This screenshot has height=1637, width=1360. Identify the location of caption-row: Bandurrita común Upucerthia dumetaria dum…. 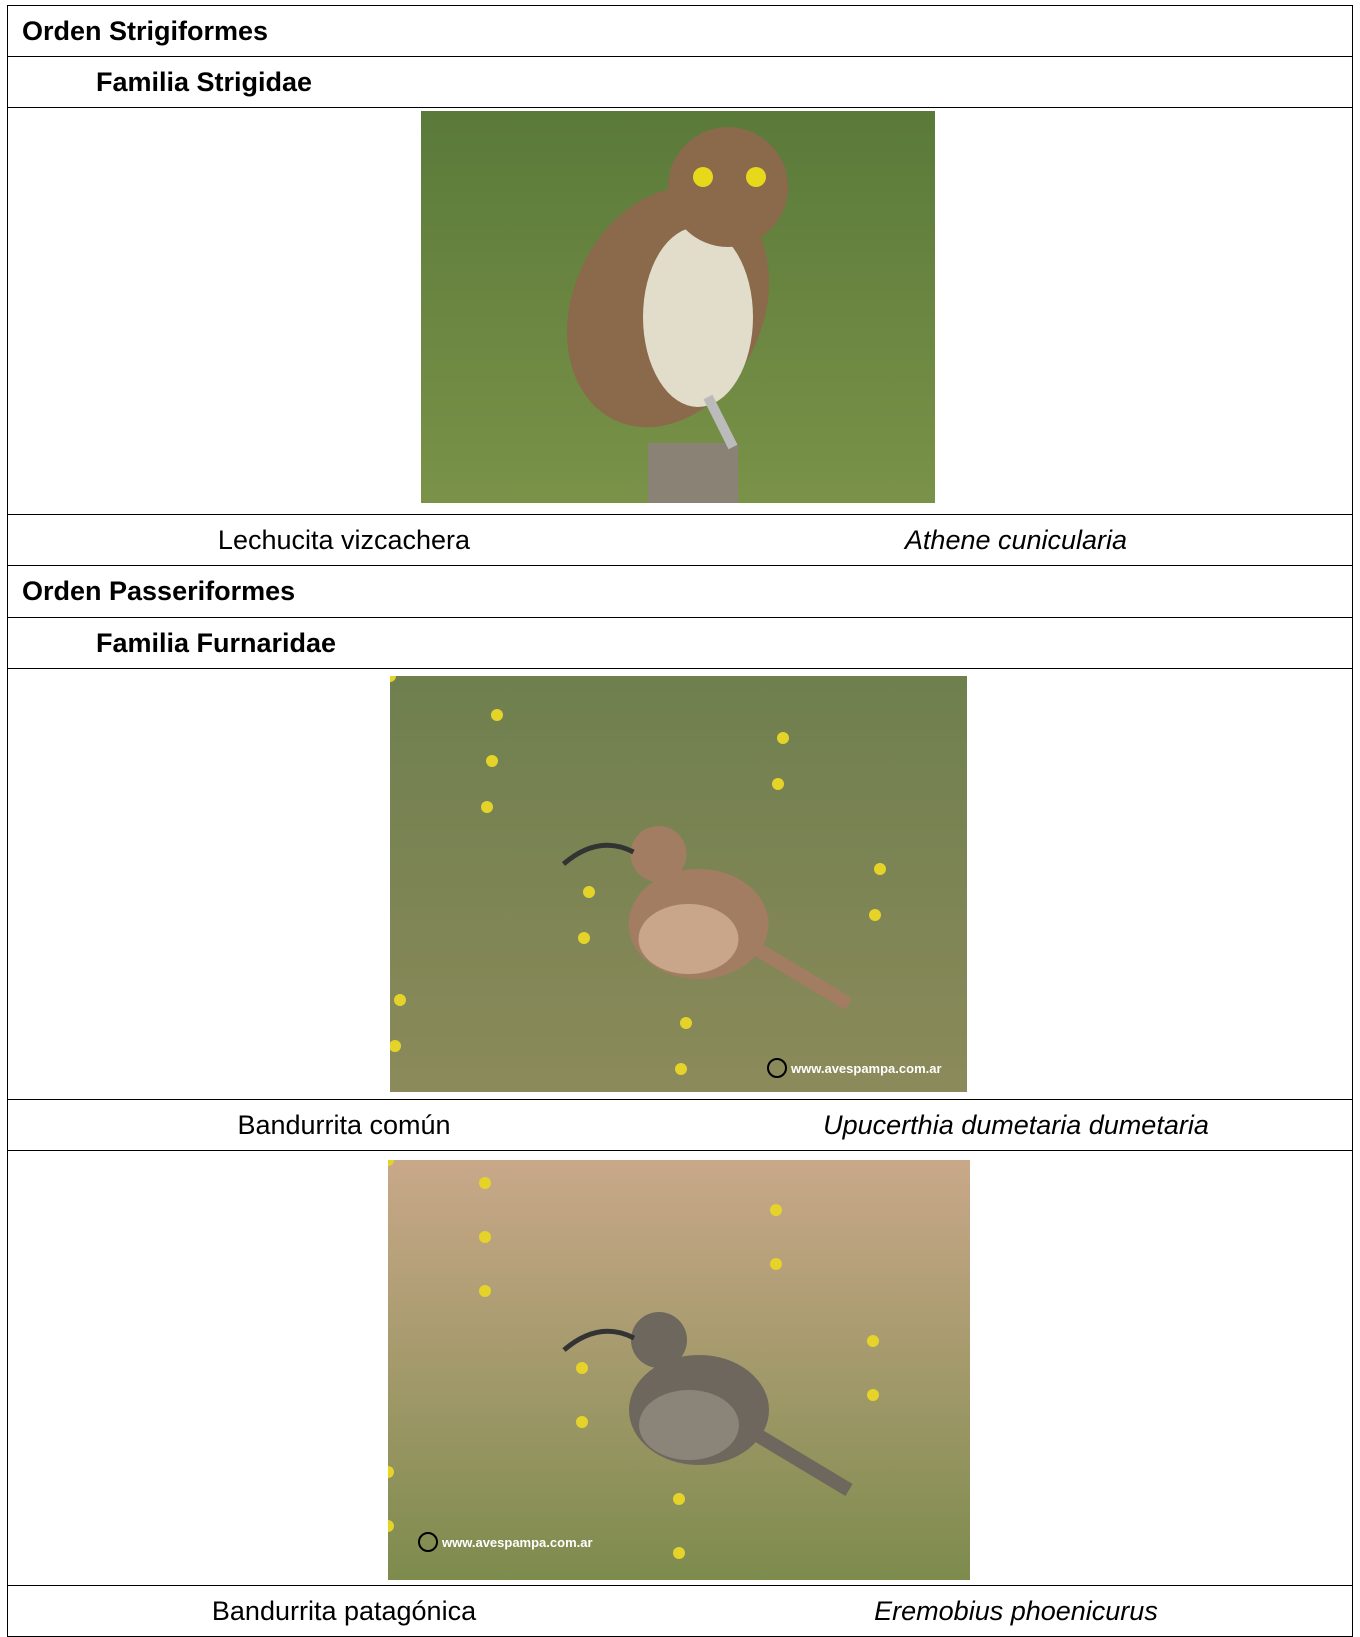
(680, 1125).